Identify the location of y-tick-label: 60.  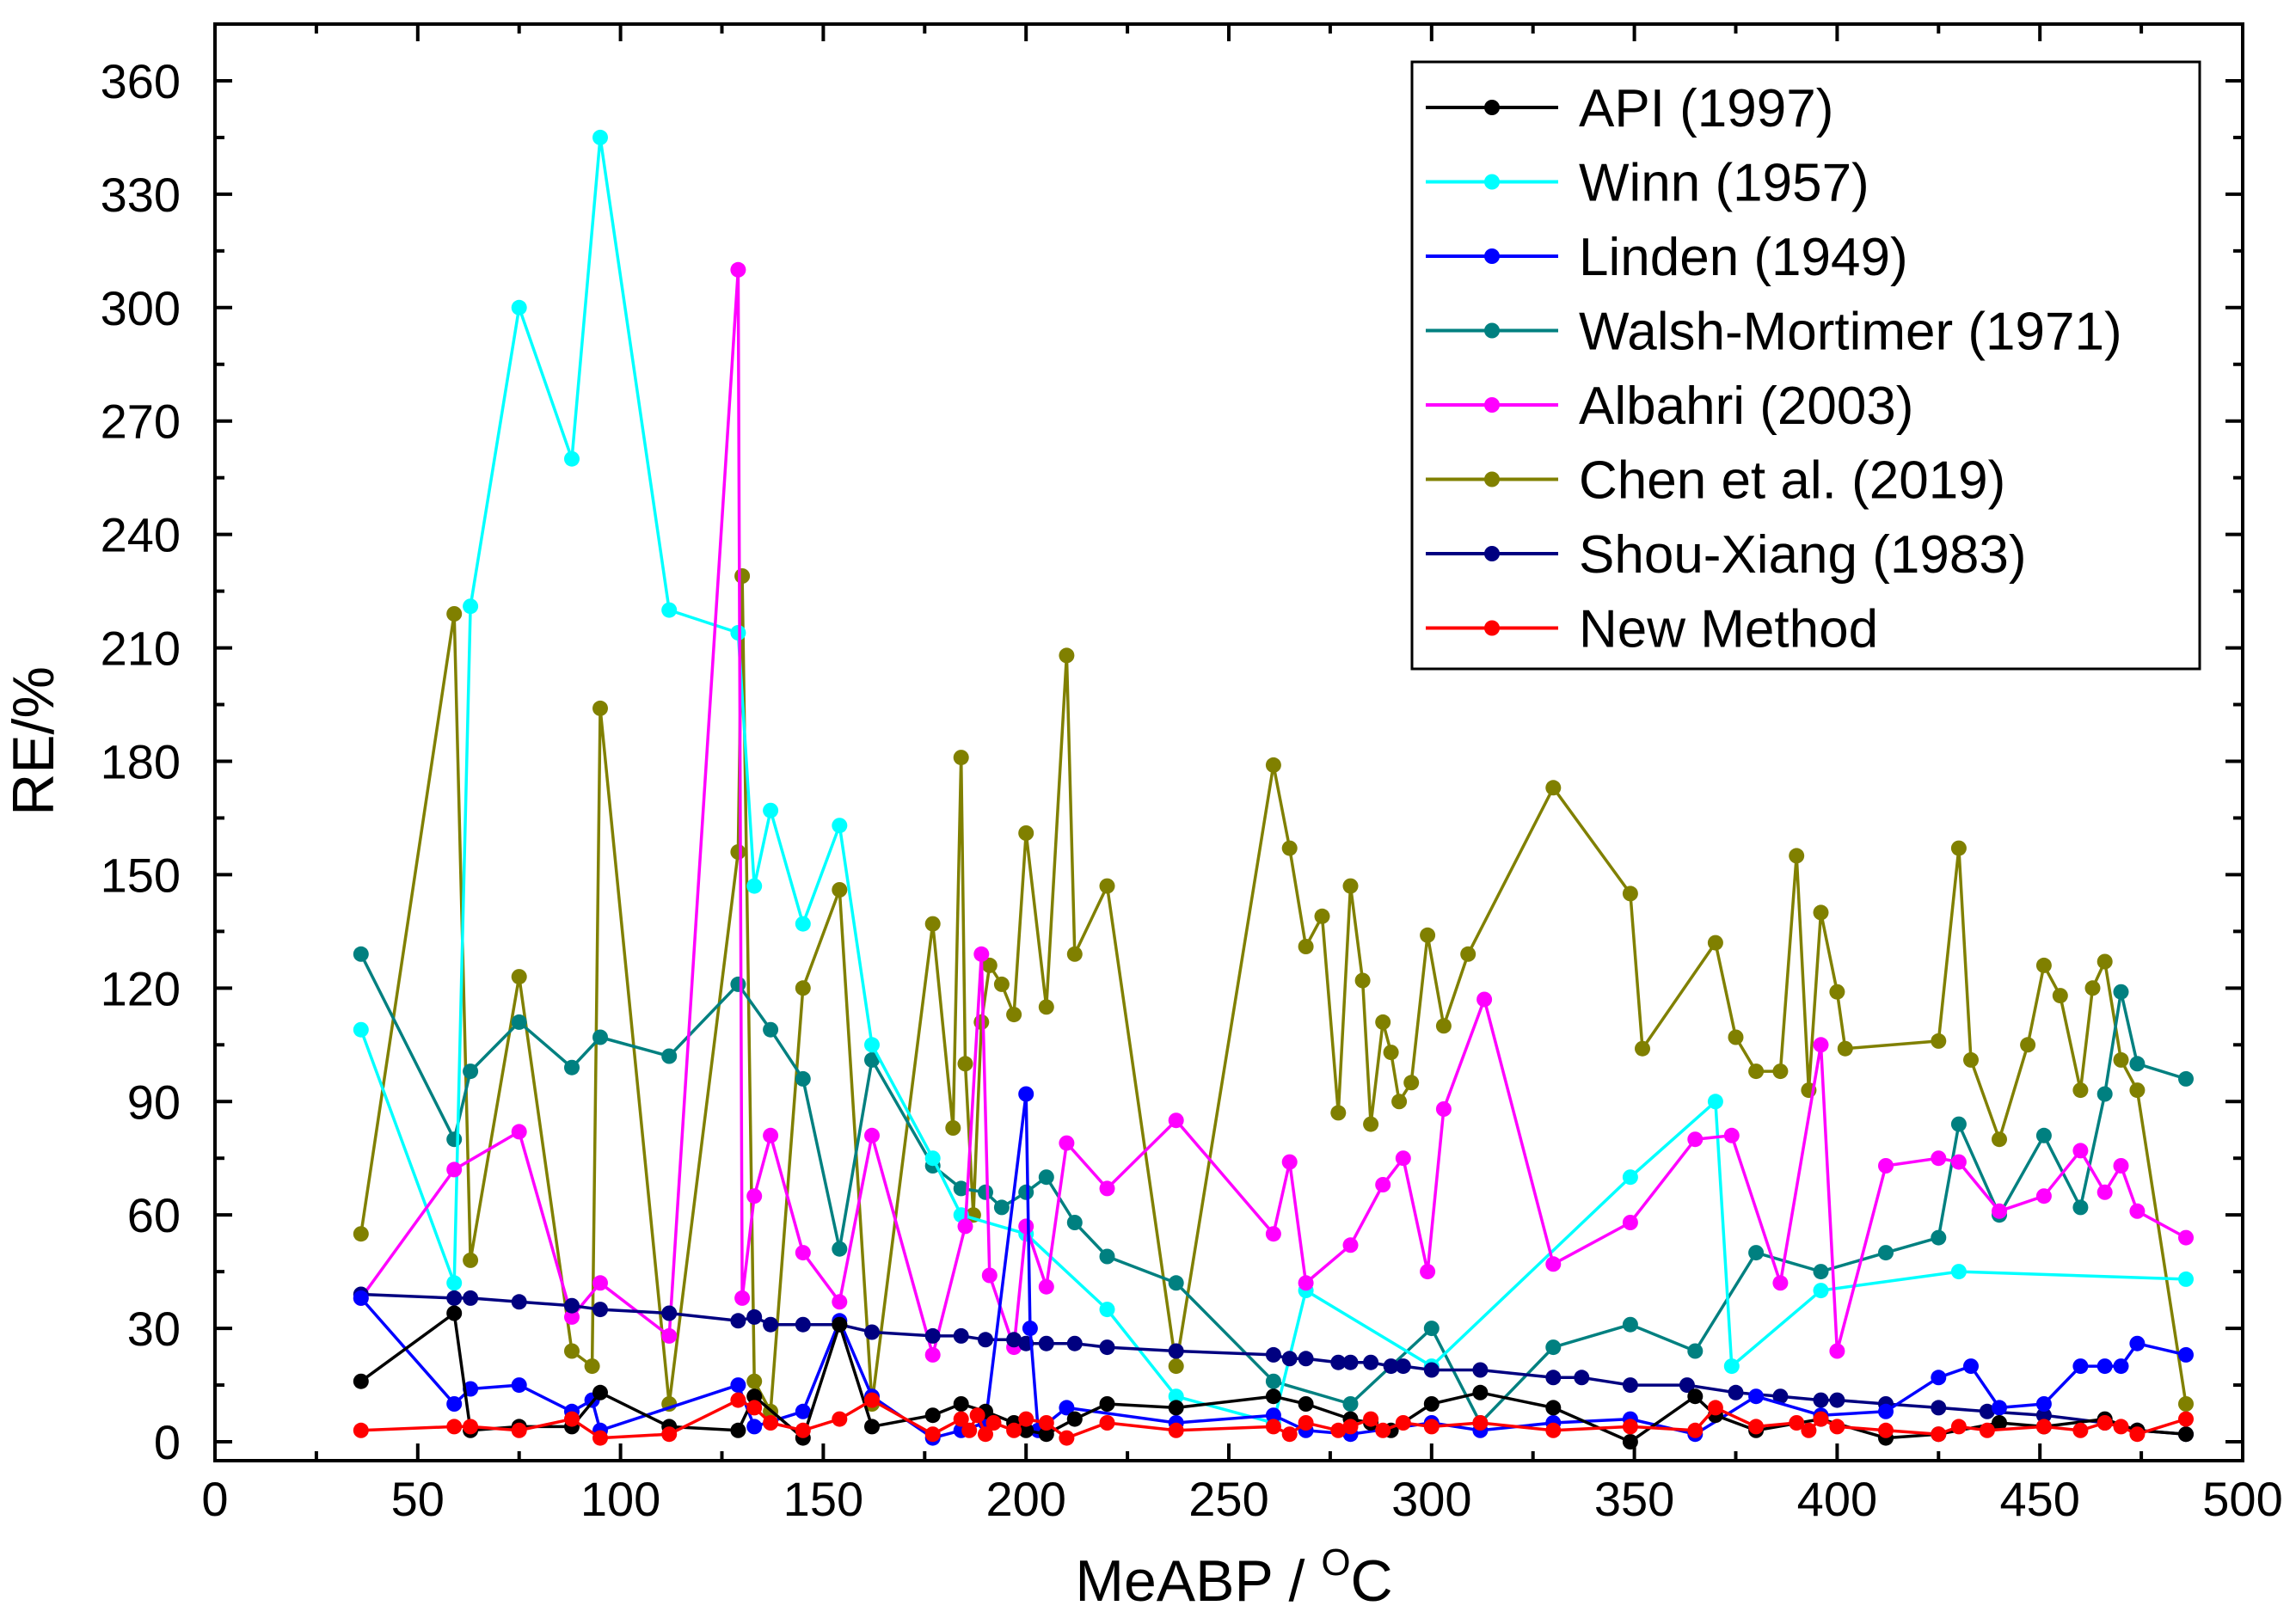
(154, 1215).